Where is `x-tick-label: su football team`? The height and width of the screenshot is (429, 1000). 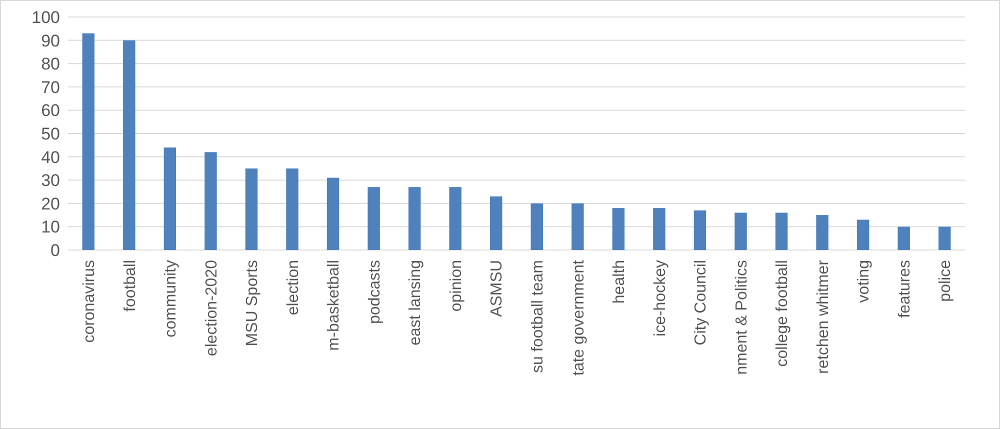
x-tick-label: su football team is located at coordinates (537, 316).